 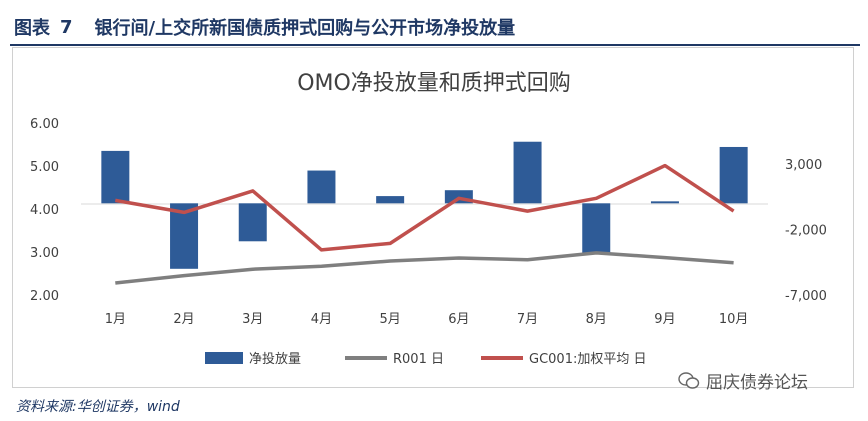 I want to click on figure-heading: 图表 7 银行间/上交所新国债质押式回购与公开市场净投放量, so click(x=264, y=27).